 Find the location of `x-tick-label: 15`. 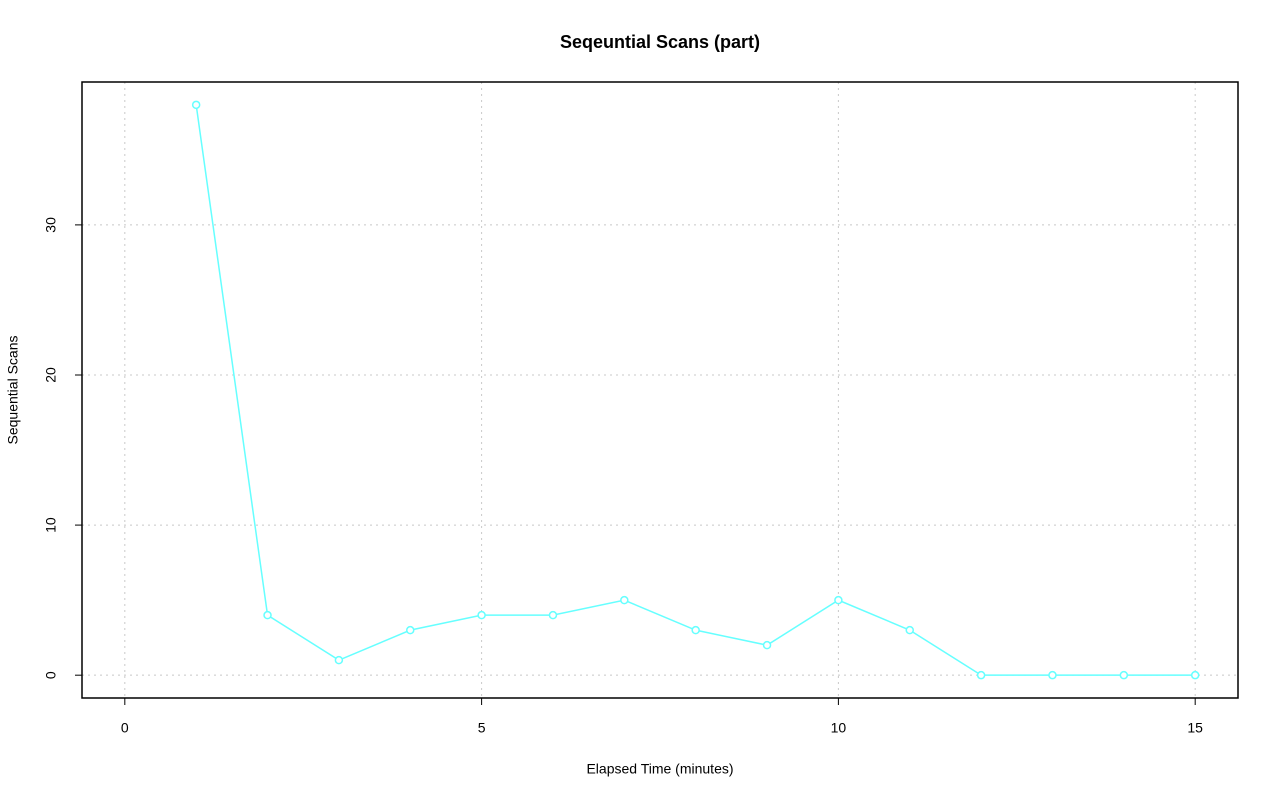

x-tick-label: 15 is located at coordinates (1195, 728).